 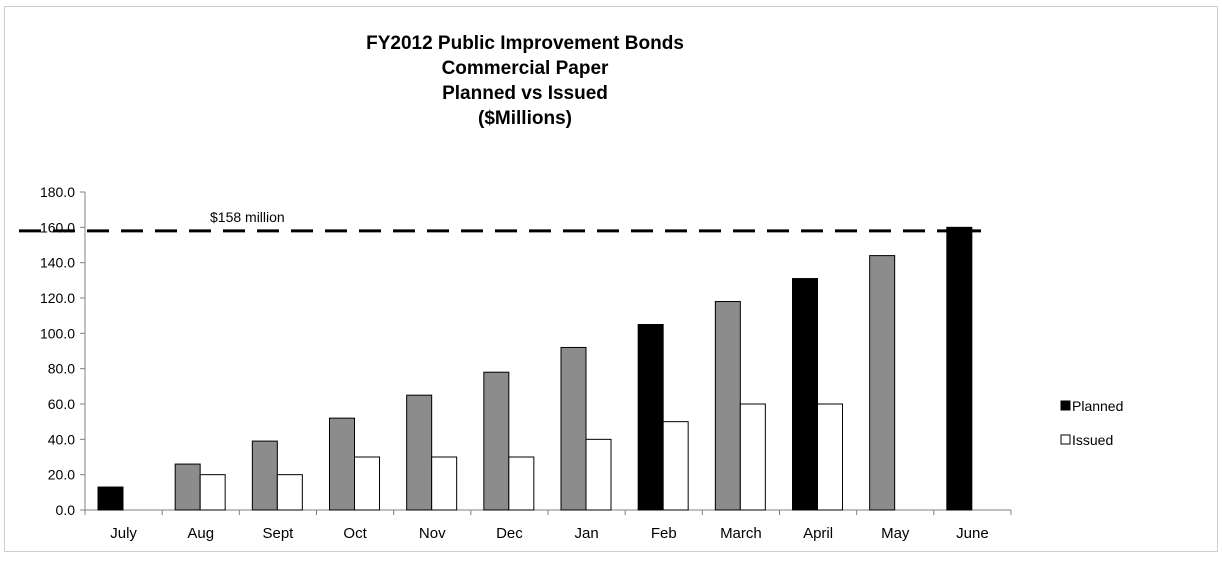 What do you see at coordinates (200, 533) in the screenshot?
I see `x-tick-label: Aug` at bounding box center [200, 533].